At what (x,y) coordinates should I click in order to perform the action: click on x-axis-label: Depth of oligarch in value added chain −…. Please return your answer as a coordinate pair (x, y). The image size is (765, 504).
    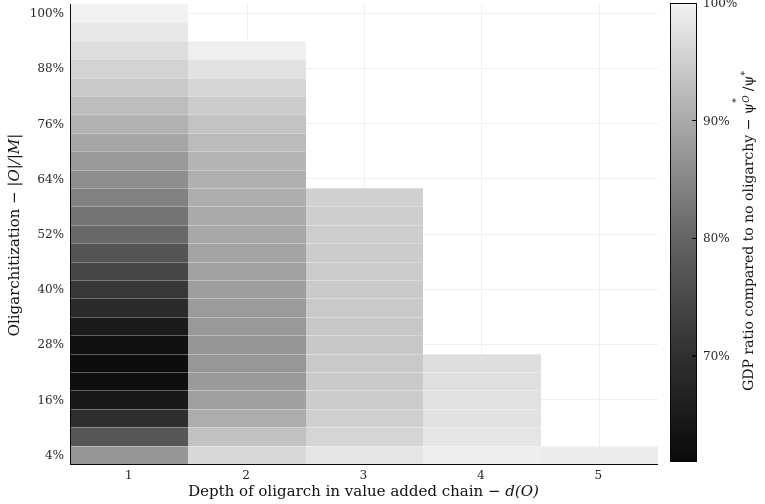
    Looking at the image, I should click on (363, 491).